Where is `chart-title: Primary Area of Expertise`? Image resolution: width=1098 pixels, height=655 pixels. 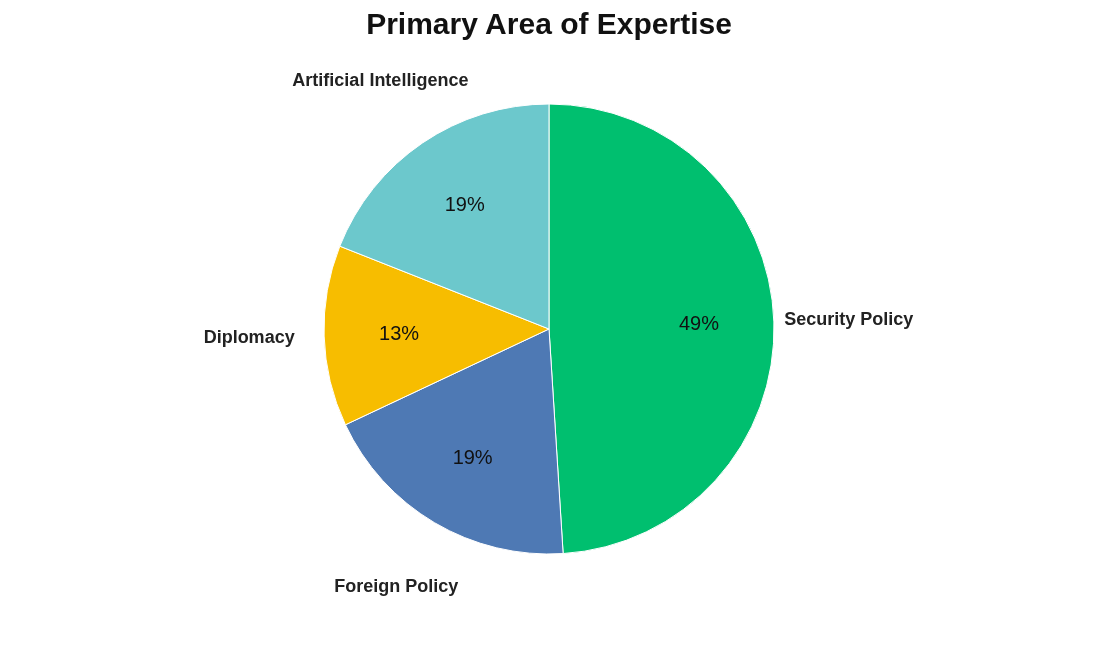 chart-title: Primary Area of Expertise is located at coordinates (549, 23).